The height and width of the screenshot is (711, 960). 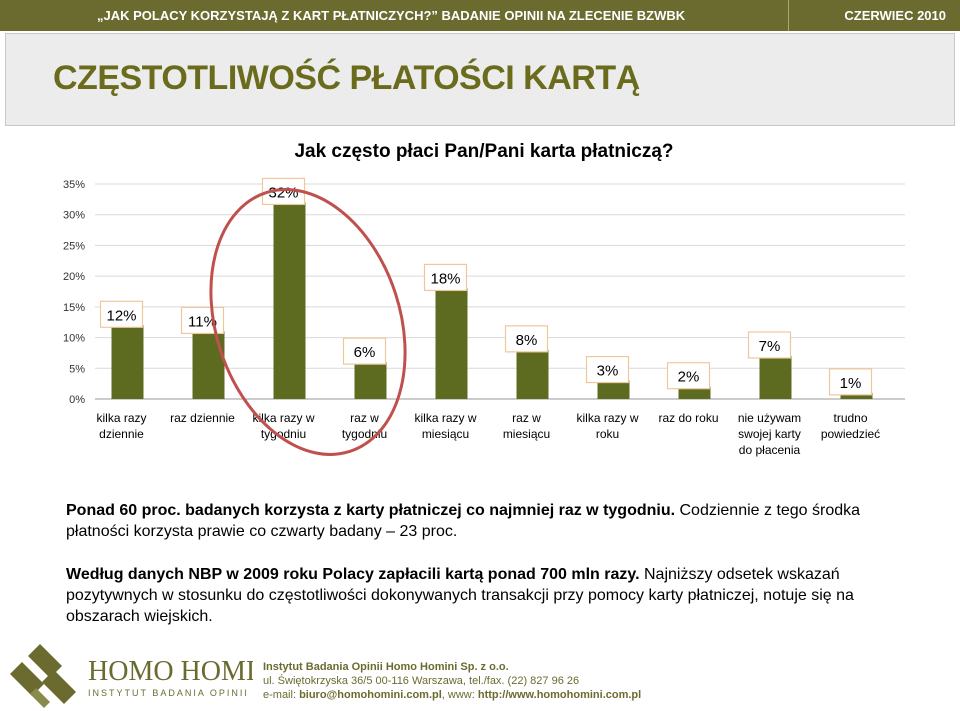 I want to click on data-label: 6%, so click(x=365, y=352).